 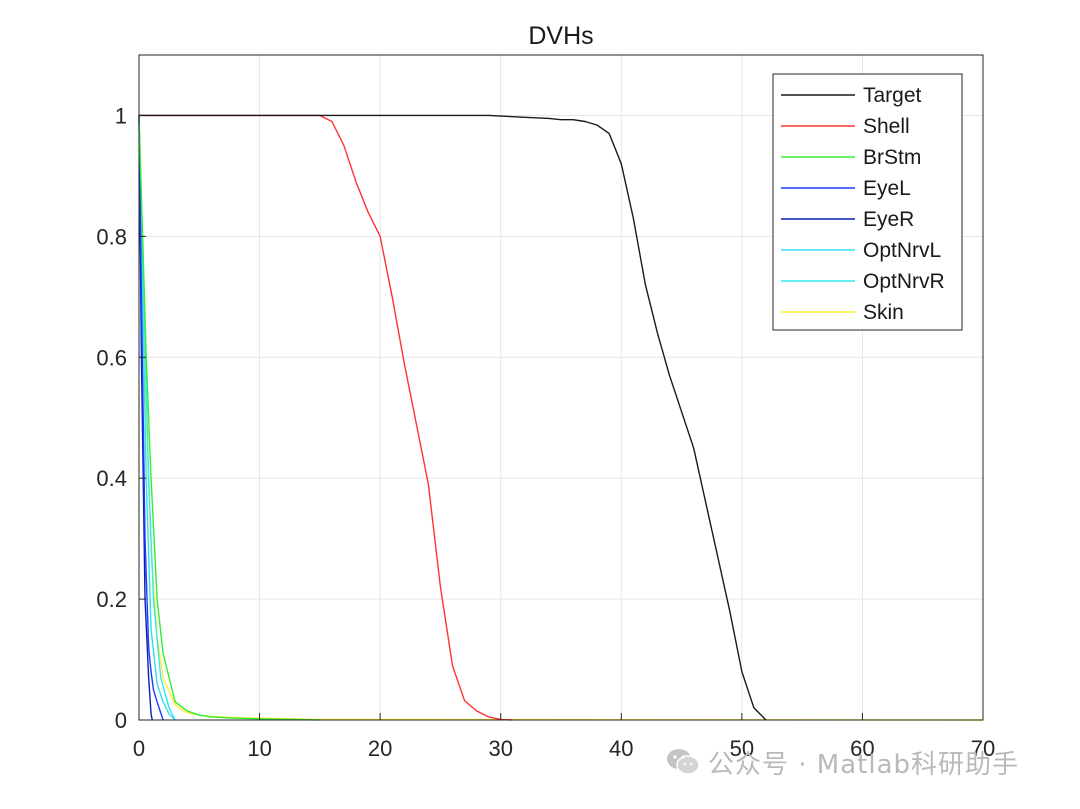 I want to click on legend-label: Shell, so click(x=886, y=126).